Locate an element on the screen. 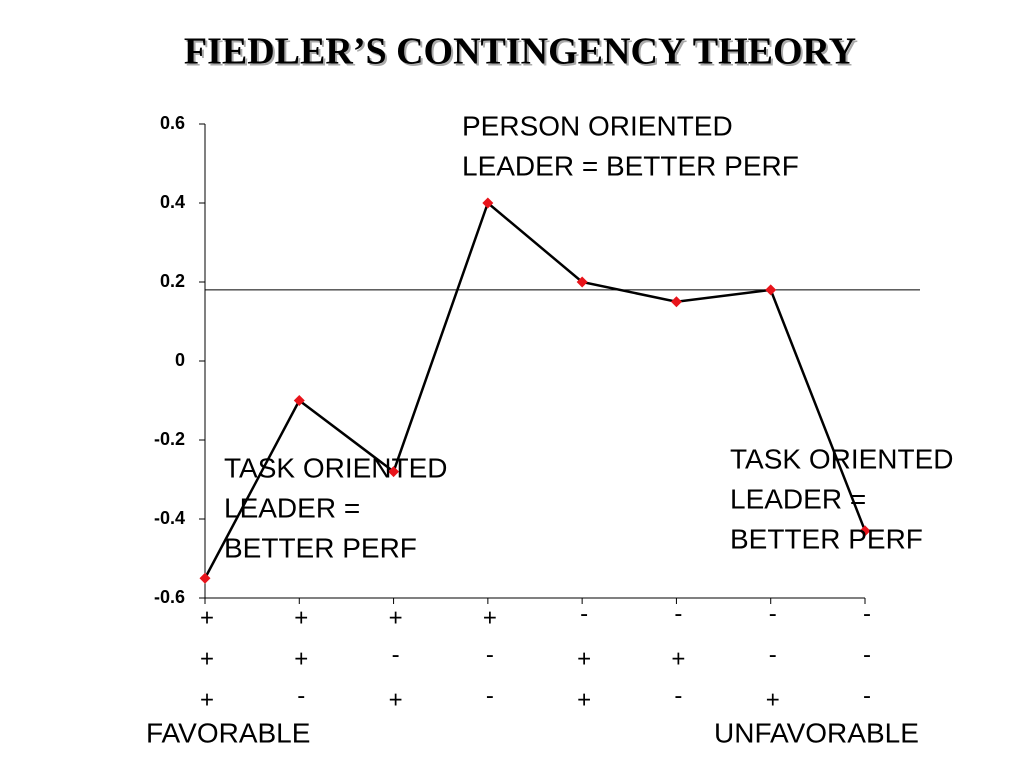  title-shadow: FIEDLER’S CONTINGENCY THEORY is located at coordinates (522, 54).